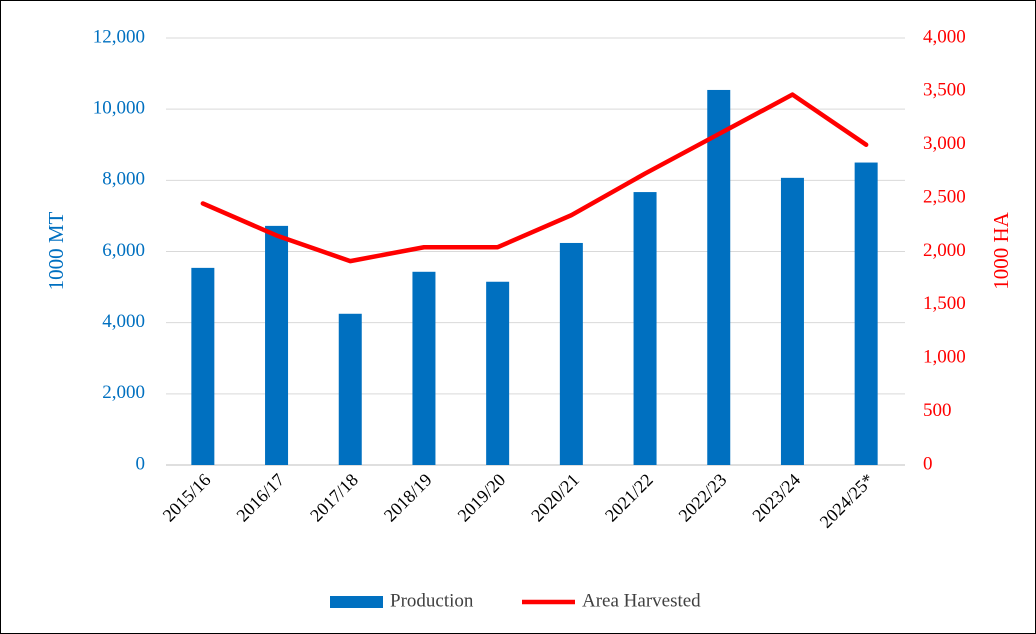 This screenshot has height=634, width=1036. What do you see at coordinates (928, 463) in the screenshot?
I see `y2-tick-label: 0` at bounding box center [928, 463].